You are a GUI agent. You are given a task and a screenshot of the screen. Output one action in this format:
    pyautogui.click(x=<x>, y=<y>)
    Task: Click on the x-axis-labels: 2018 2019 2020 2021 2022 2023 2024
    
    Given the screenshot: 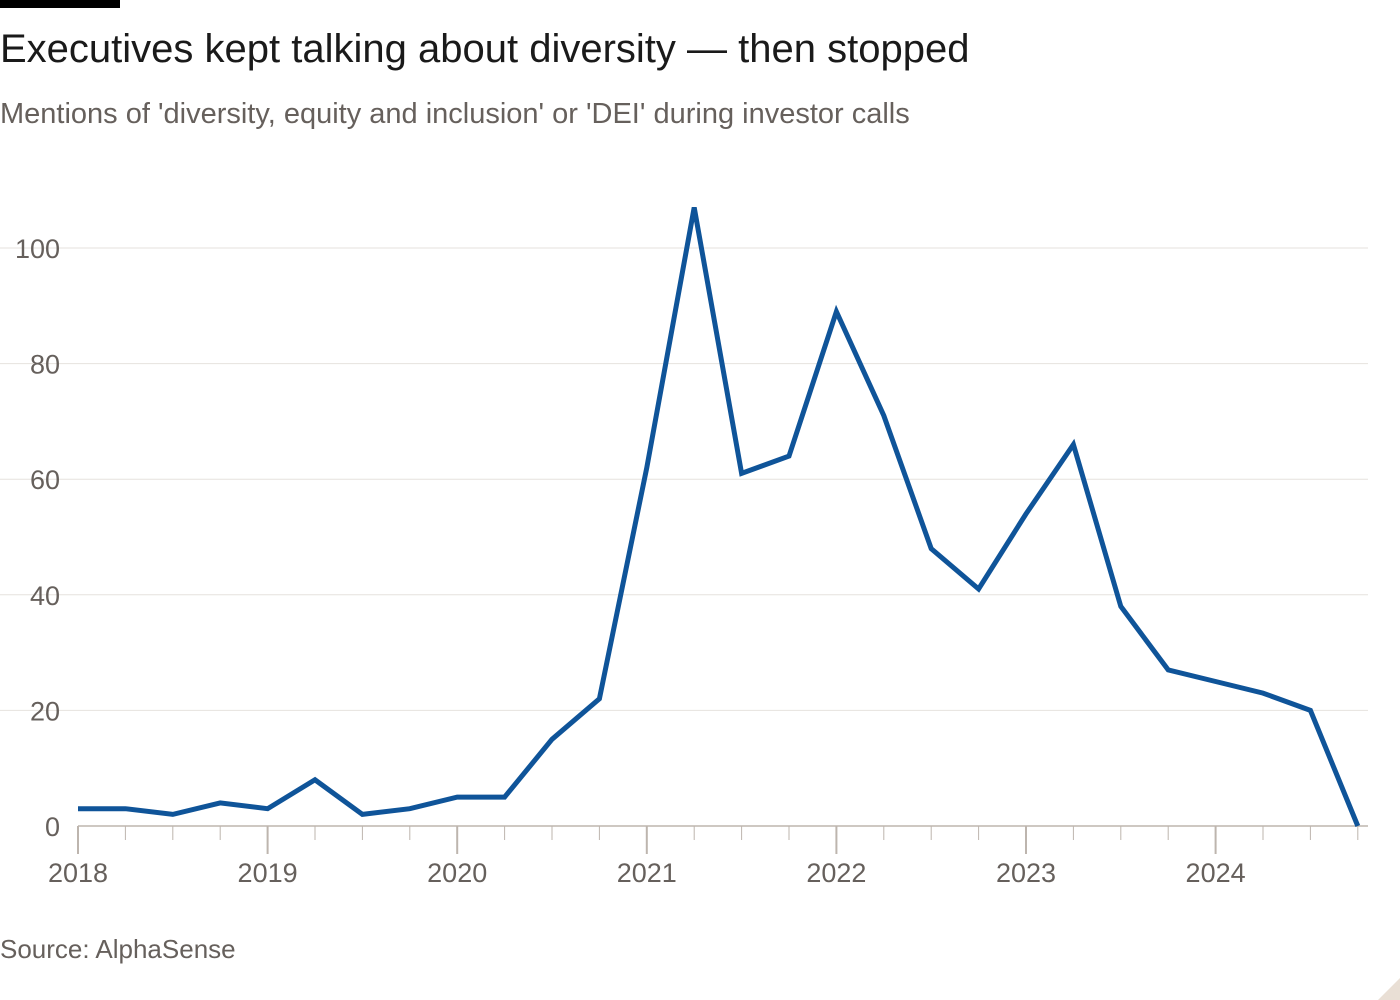 What is the action you would take?
    pyautogui.click(x=647, y=873)
    